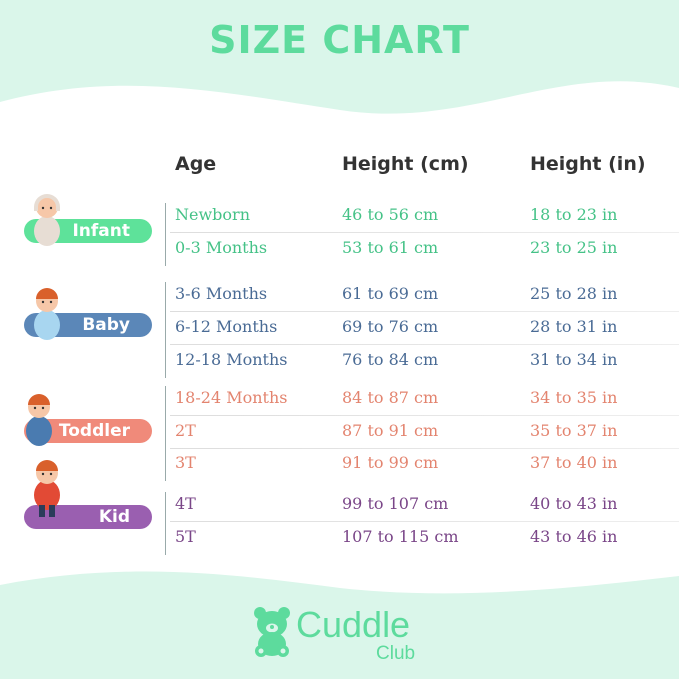 Image resolution: width=679 pixels, height=679 pixels. What do you see at coordinates (396, 653) in the screenshot?
I see `brand-subname: Club` at bounding box center [396, 653].